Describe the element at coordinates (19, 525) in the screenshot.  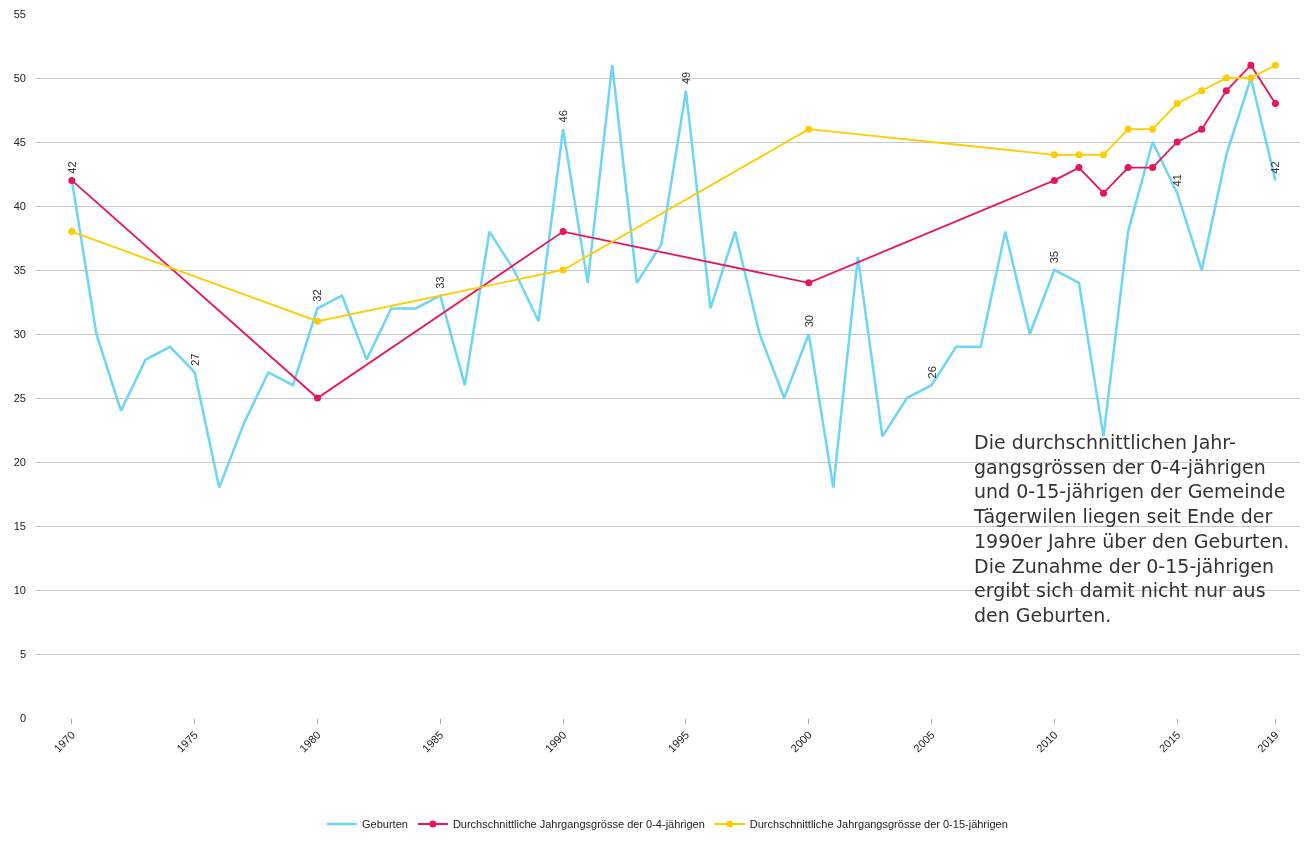
I see `y-tick-label: 15` at that location.